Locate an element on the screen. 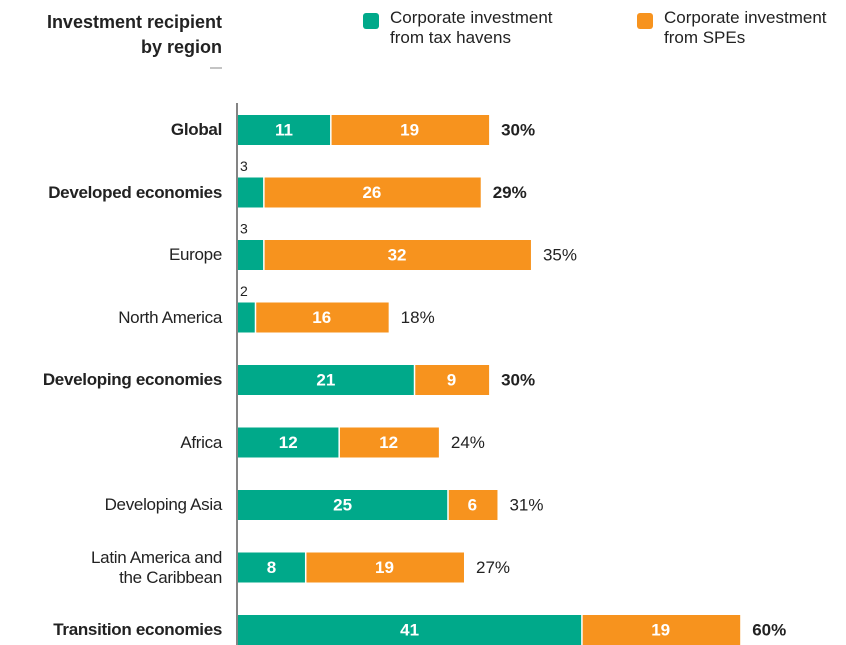 The image size is (846, 645). value-label: 32 is located at coordinates (397, 254).